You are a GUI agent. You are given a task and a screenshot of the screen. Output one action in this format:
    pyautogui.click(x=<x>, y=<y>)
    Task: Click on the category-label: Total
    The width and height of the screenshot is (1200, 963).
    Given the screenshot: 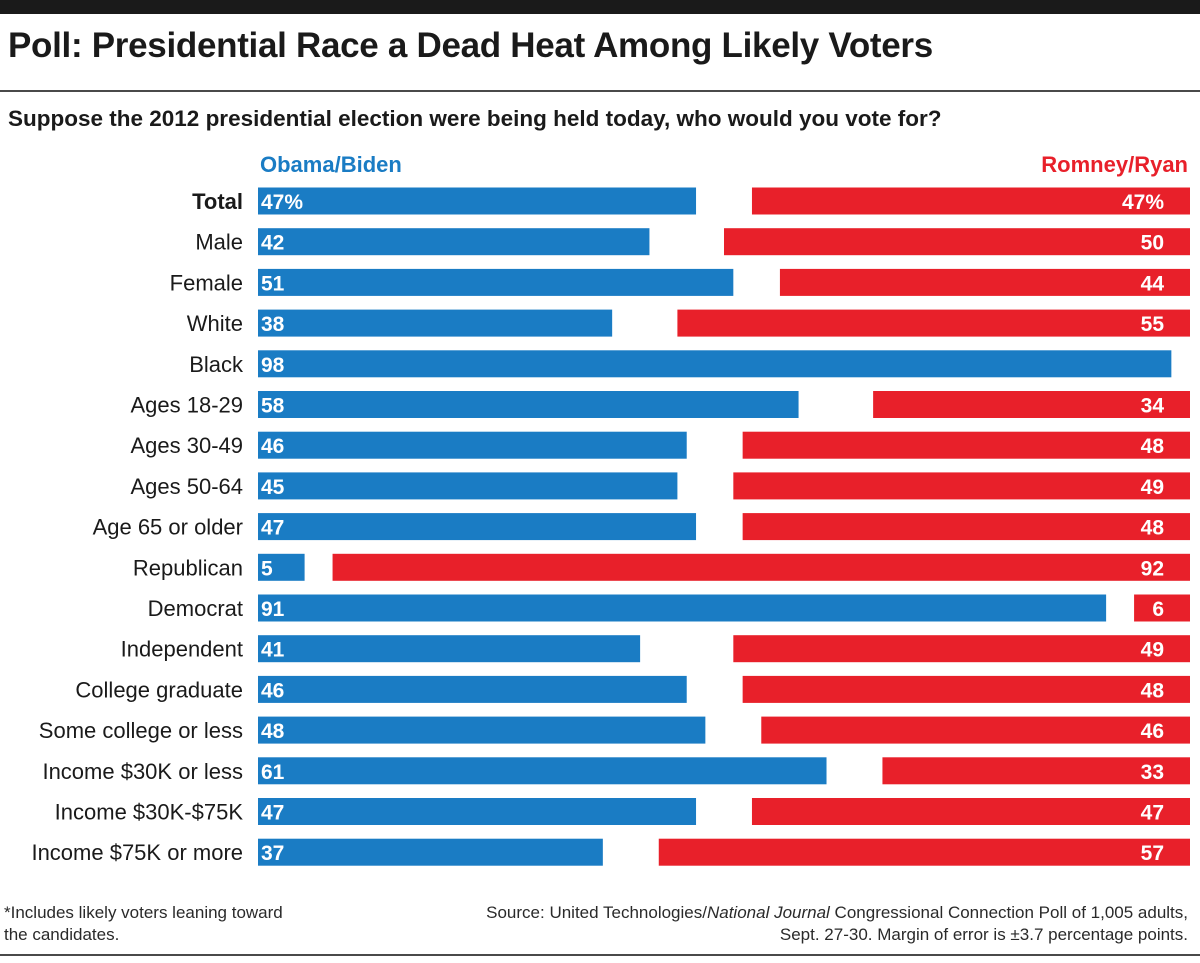 What is the action you would take?
    pyautogui.click(x=217, y=201)
    